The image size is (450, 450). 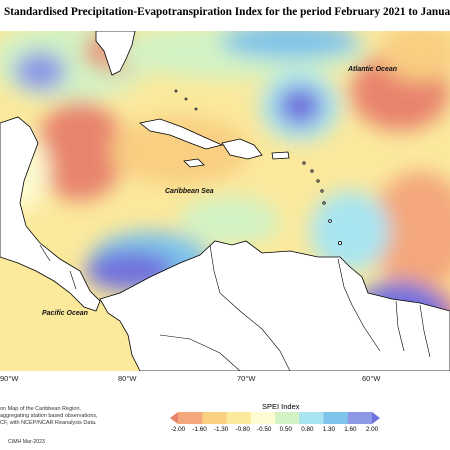 What do you see at coordinates (242, 149) in the screenshot?
I see `hispaniola-land` at bounding box center [242, 149].